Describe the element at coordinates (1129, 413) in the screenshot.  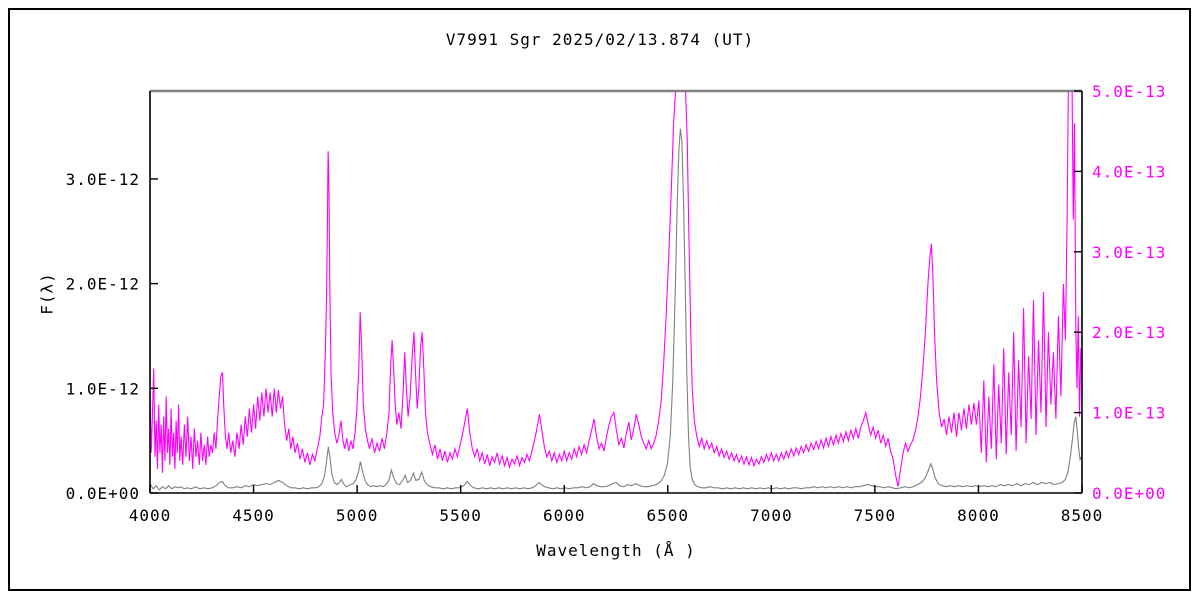
I see `y-right-tick-label: 1.0E-13` at that location.